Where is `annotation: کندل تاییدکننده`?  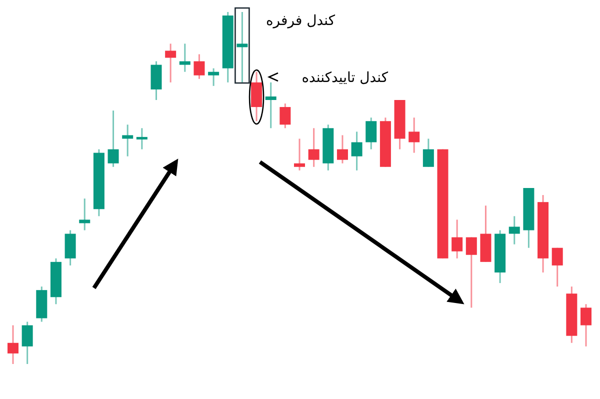
annotation: کندل تاییدکننده is located at coordinates (345, 78).